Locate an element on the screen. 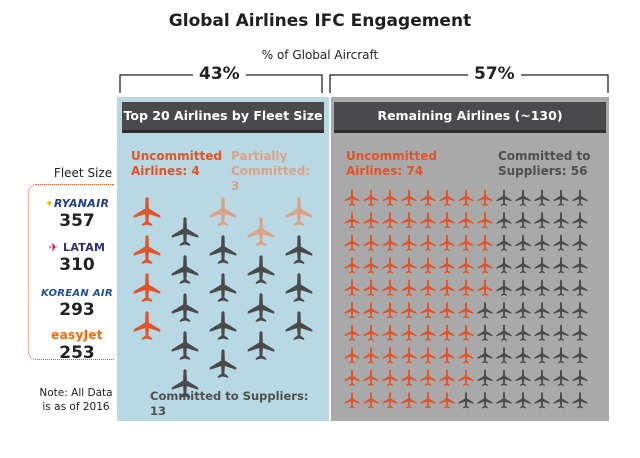 Image resolution: width=640 pixels, height=458 pixels. korean-air-logo-text: KOREAN AIR is located at coordinates (77, 293).